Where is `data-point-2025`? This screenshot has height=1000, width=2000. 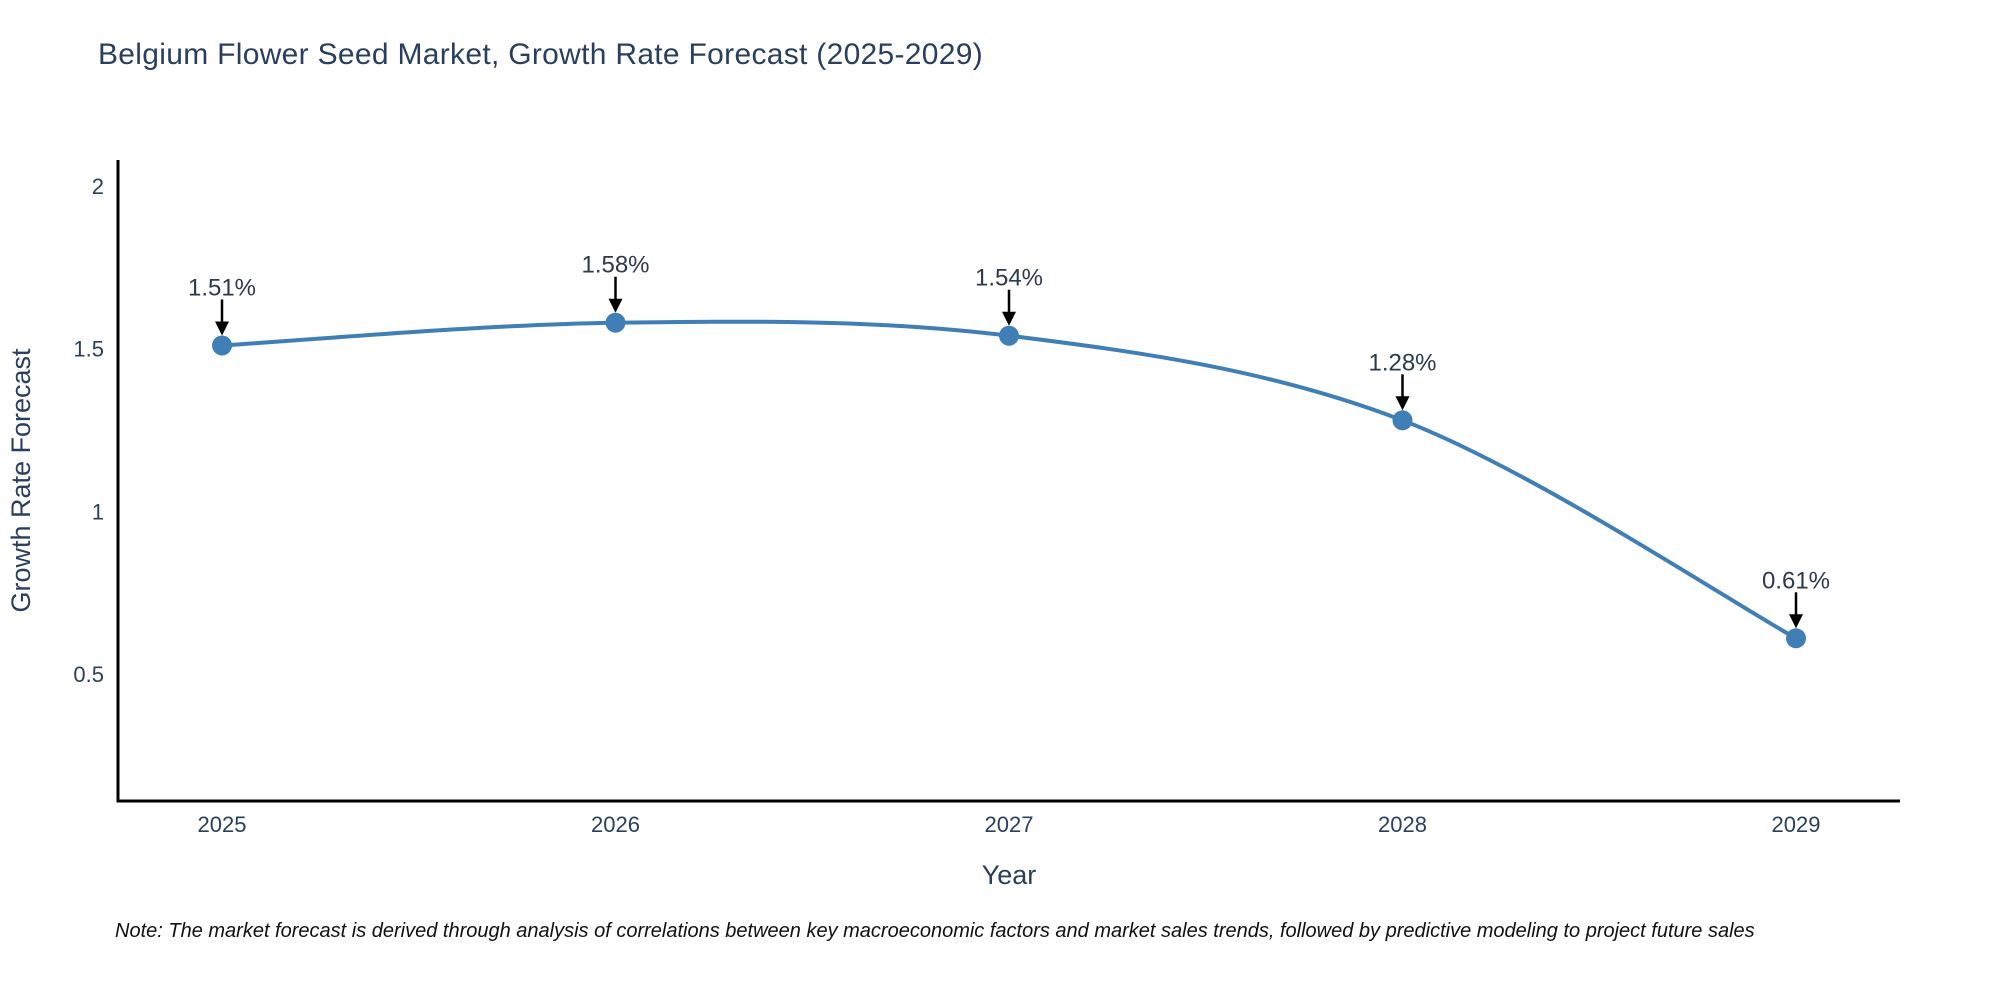
data-point-2025 is located at coordinates (222, 345).